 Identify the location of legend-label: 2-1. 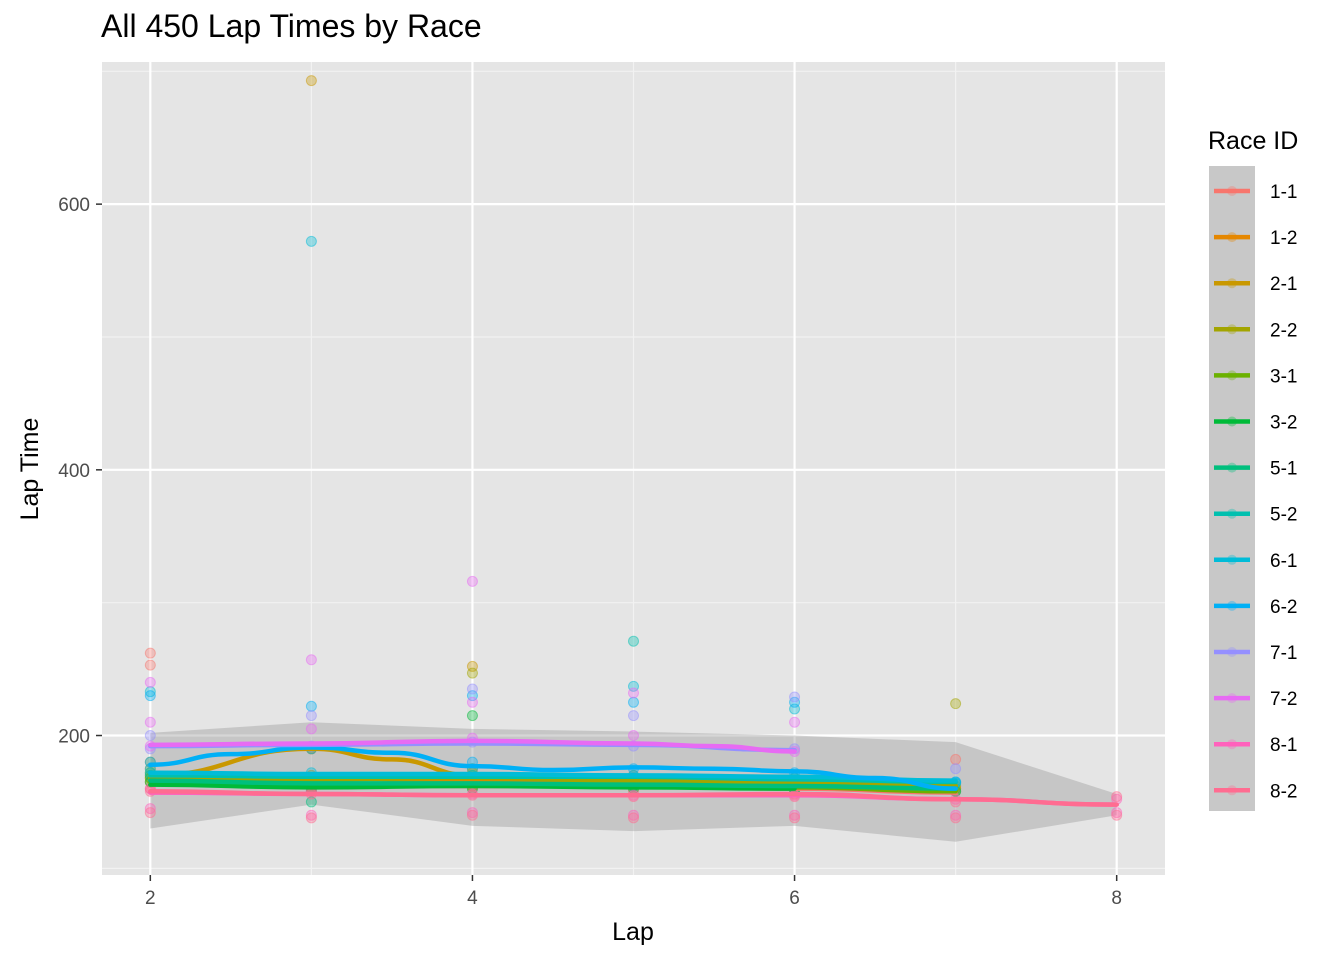
(1283, 284).